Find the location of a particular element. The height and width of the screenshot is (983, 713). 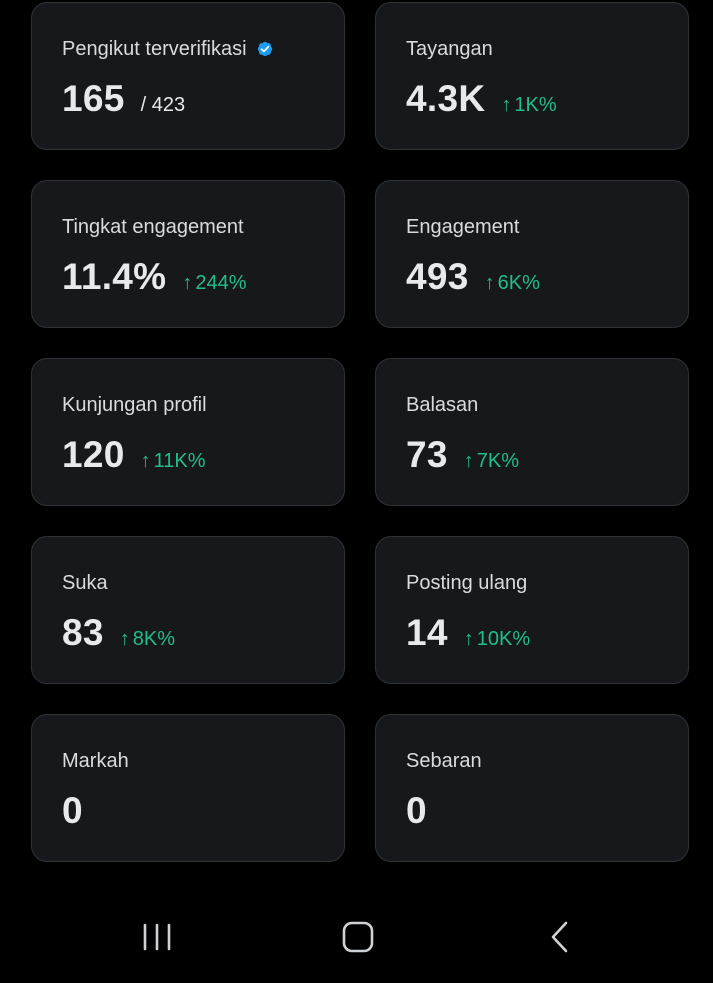

back-button is located at coordinates (560, 936).